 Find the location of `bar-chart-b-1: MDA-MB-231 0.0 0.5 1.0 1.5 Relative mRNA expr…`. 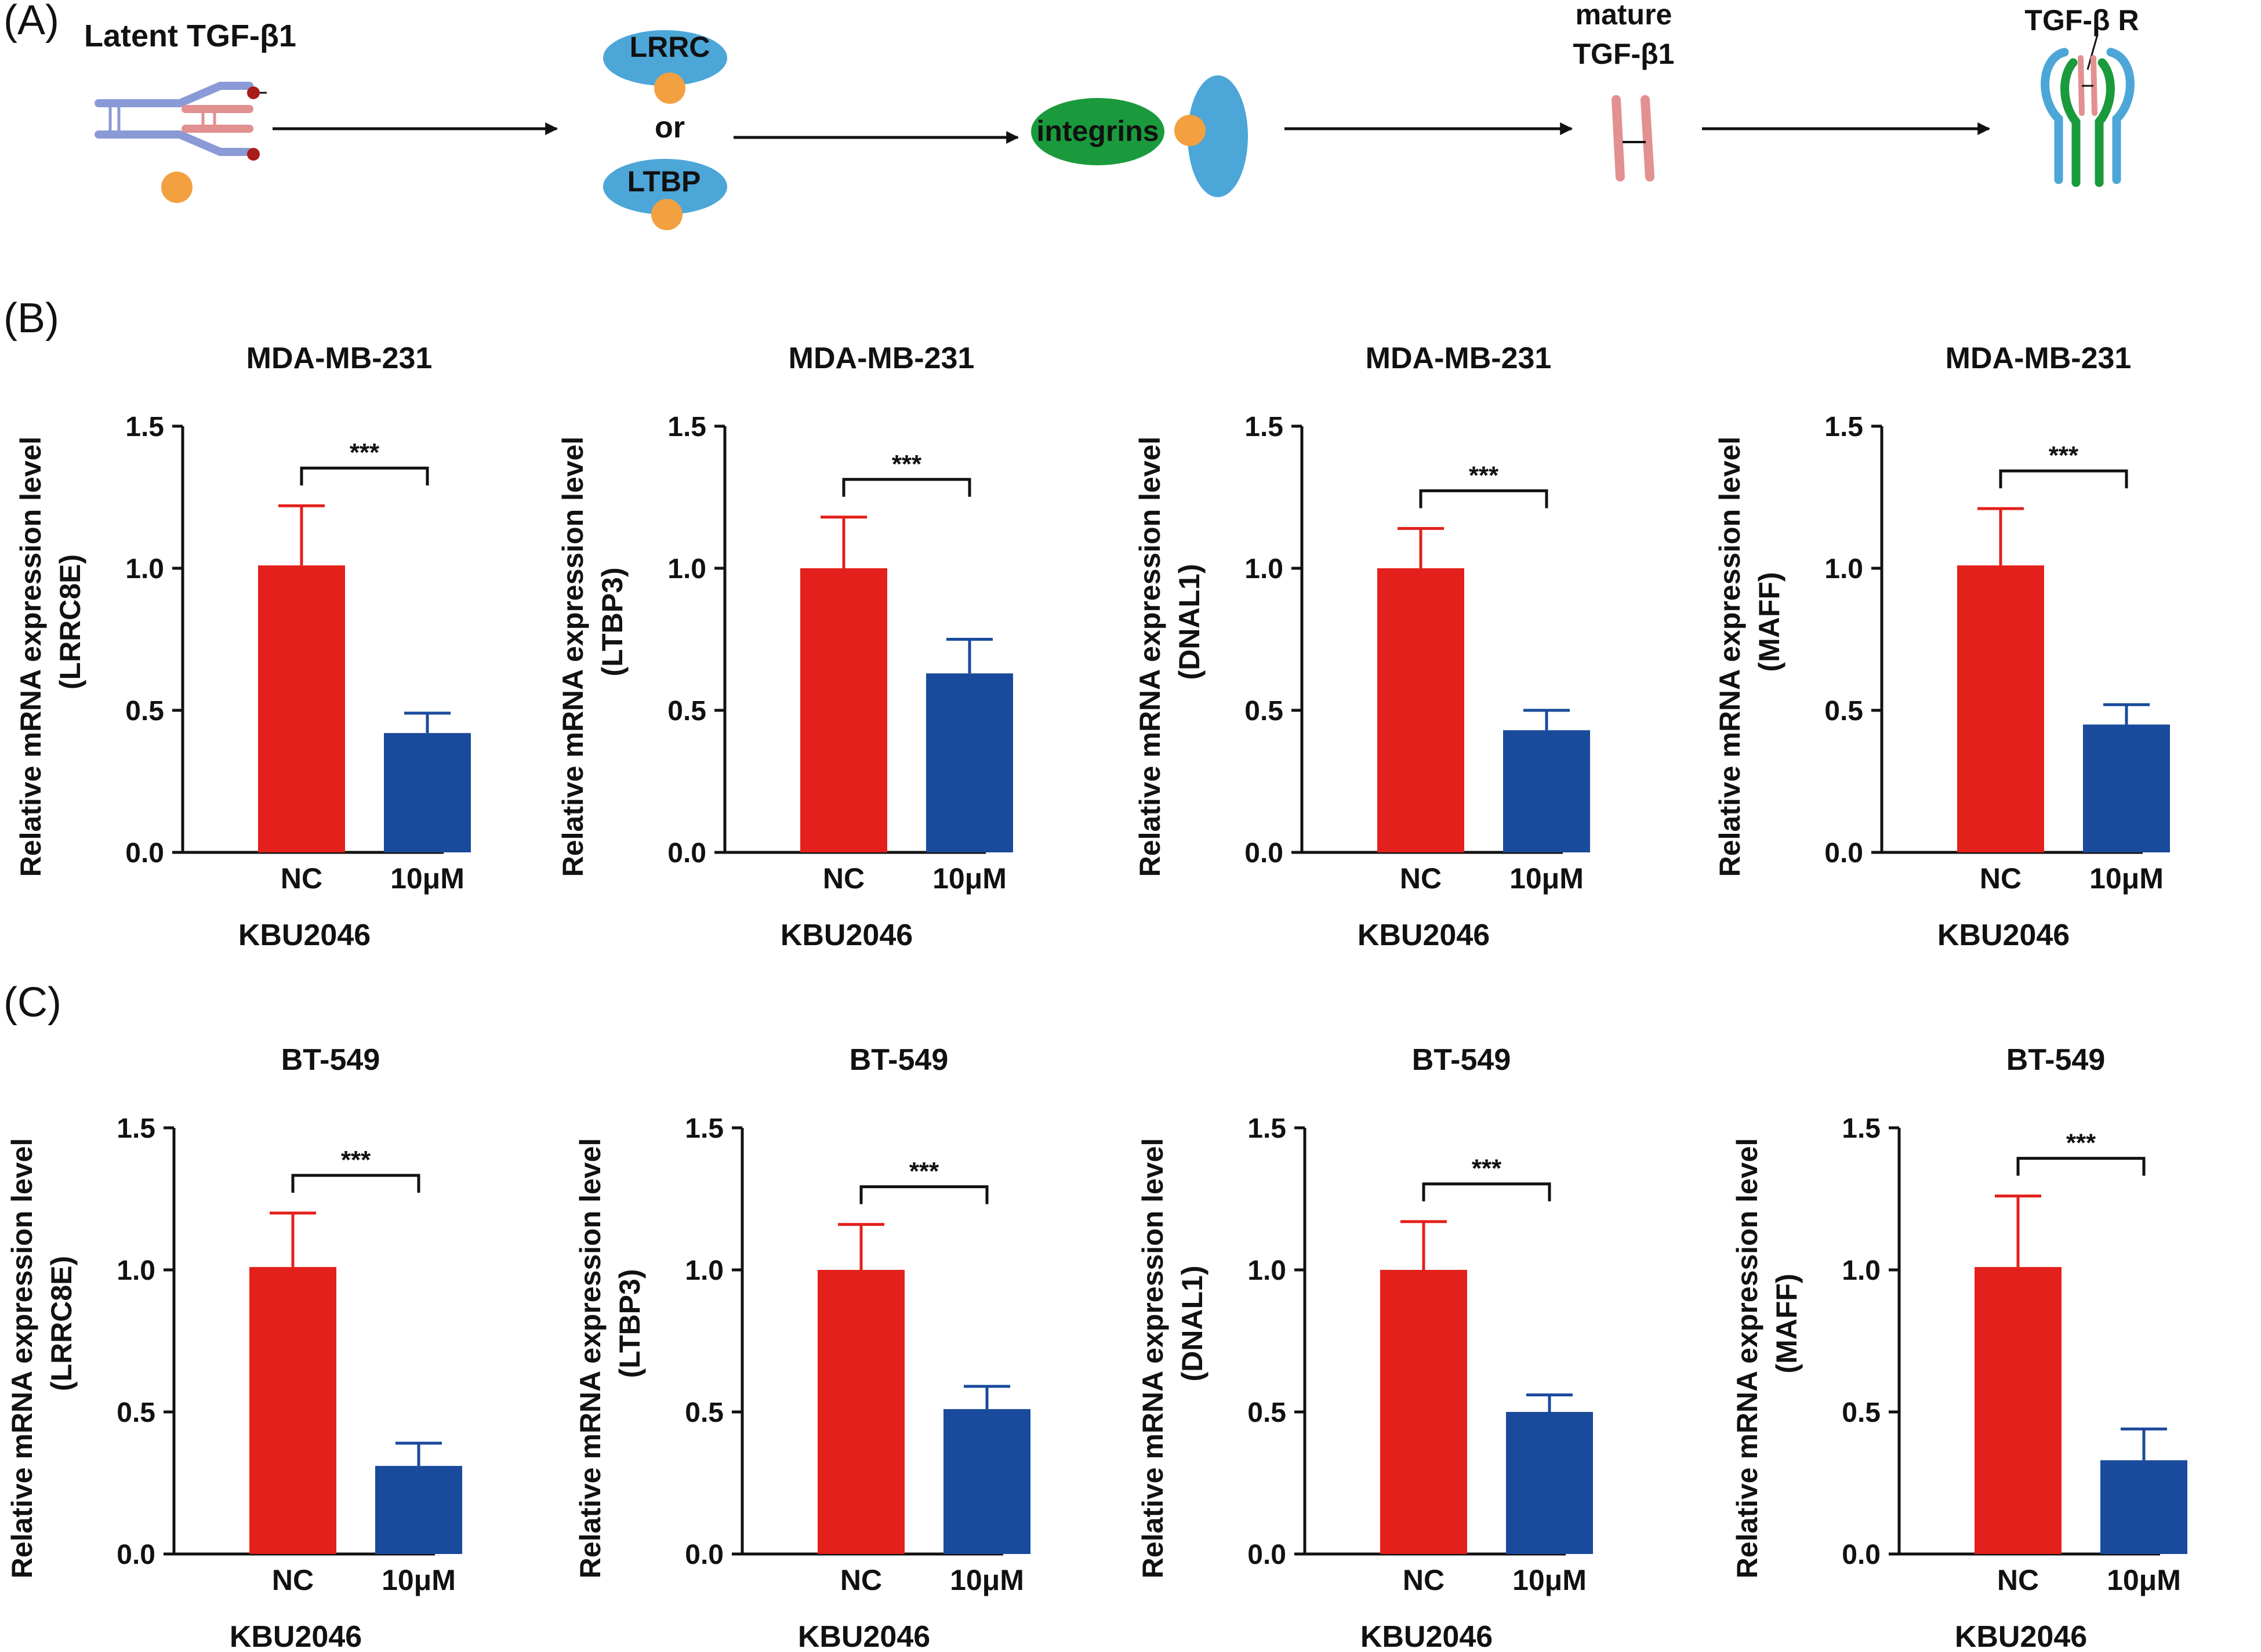

bar-chart-b-1: MDA-MB-231 0.0 0.5 1.0 1.5 Relative mRNA expr… is located at coordinates (242, 645).